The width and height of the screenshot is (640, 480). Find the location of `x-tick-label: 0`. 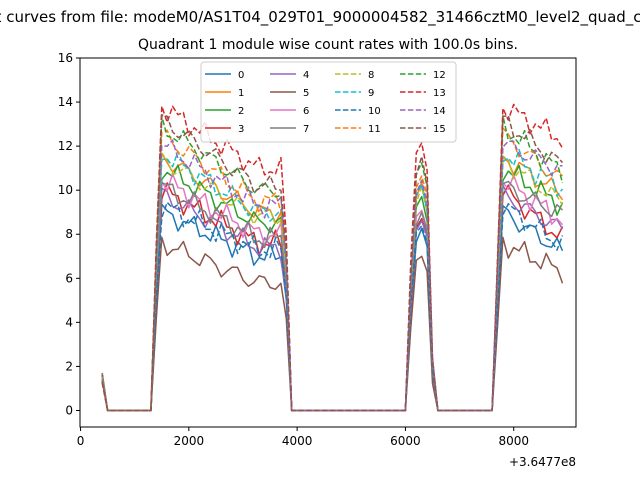

x-tick-label: 0 is located at coordinates (81, 441).